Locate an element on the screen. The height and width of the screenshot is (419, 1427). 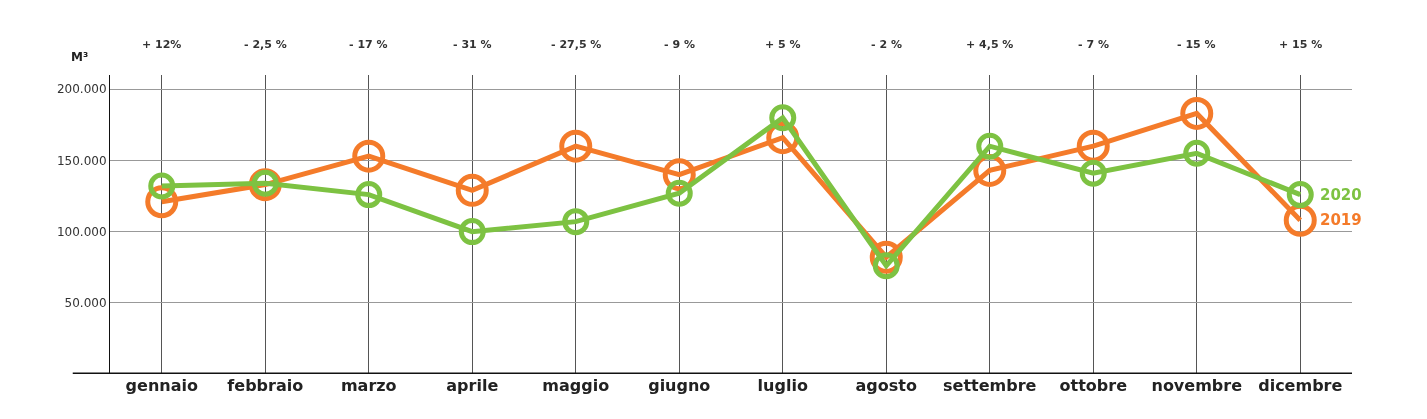
x-tick-label: marzo is located at coordinates (368, 385).